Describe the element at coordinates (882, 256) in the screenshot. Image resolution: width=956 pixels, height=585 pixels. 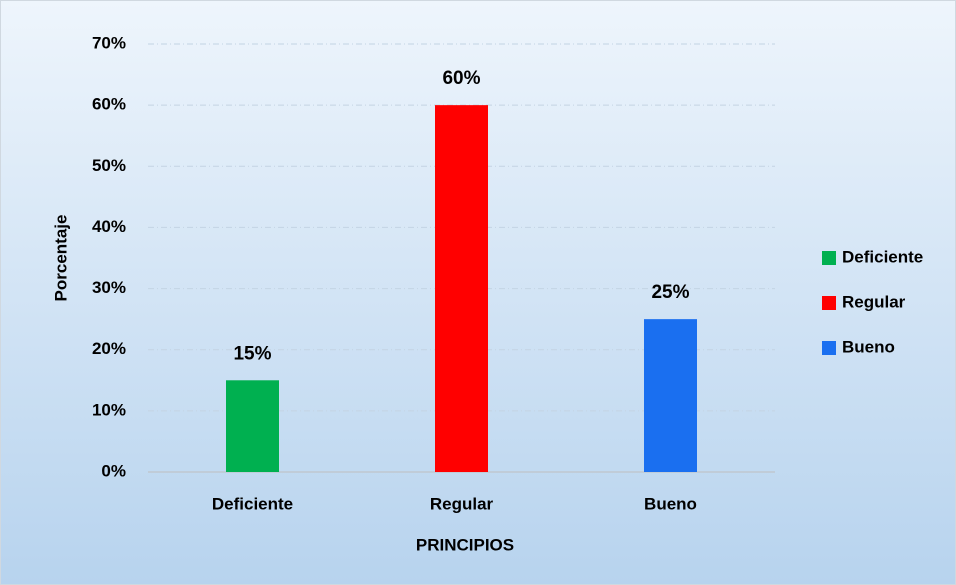
I see `legend-label: Deficiente` at that location.